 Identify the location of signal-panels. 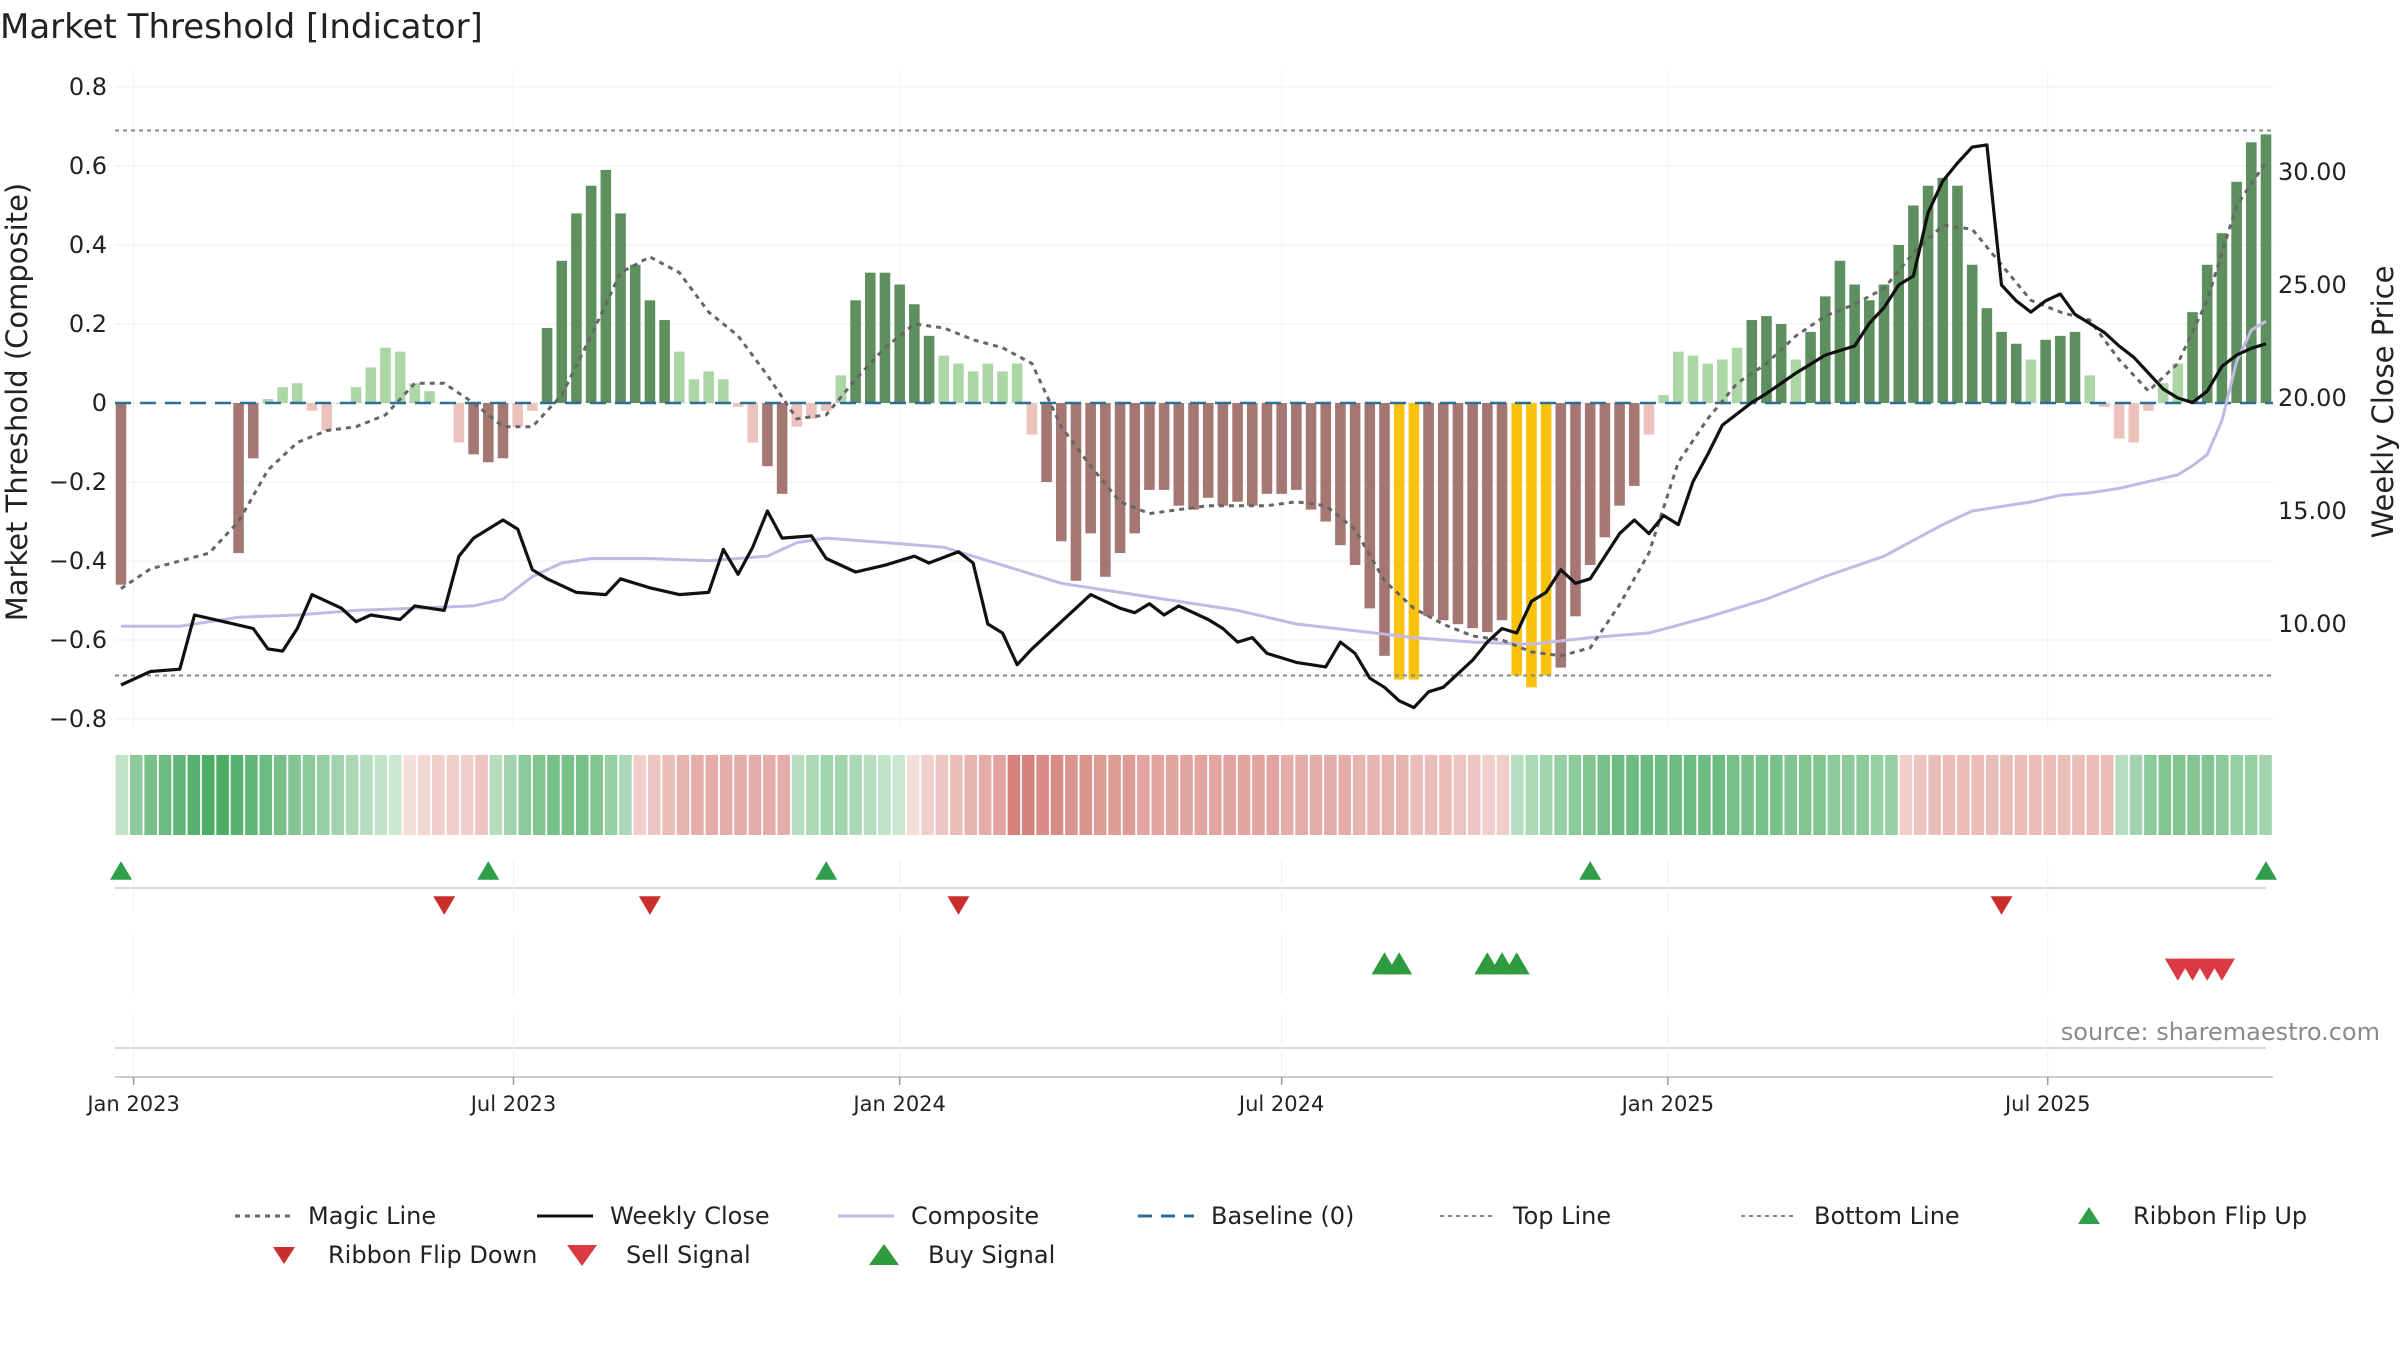
(1193, 967).